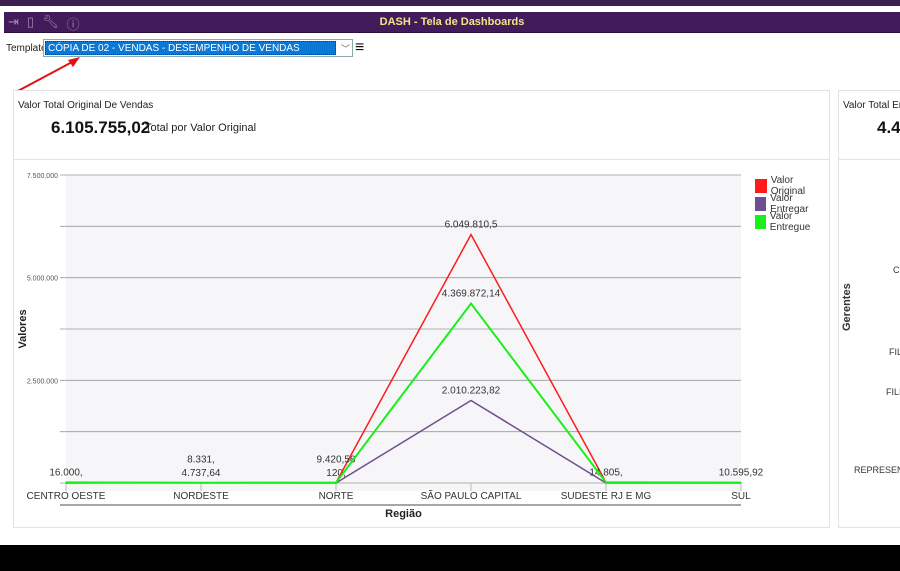 This screenshot has width=900, height=571. Describe the element at coordinates (888, 127) in the screenshot. I see `card-total-value: 4.4` at that location.